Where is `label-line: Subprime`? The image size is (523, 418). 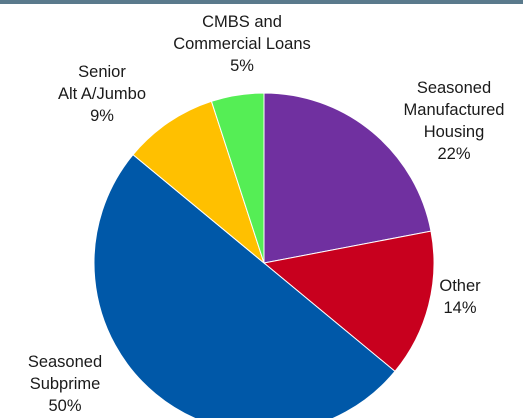 label-line: Subprime is located at coordinates (65, 384).